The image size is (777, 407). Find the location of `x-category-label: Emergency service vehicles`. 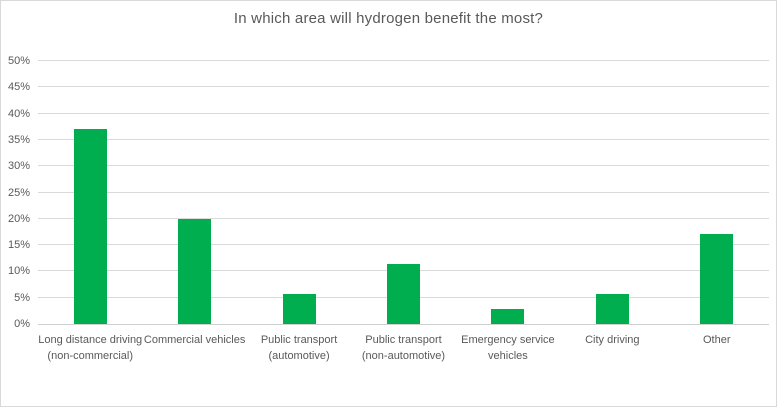

x-category-label: Emergency service vehicles is located at coordinates (508, 348).